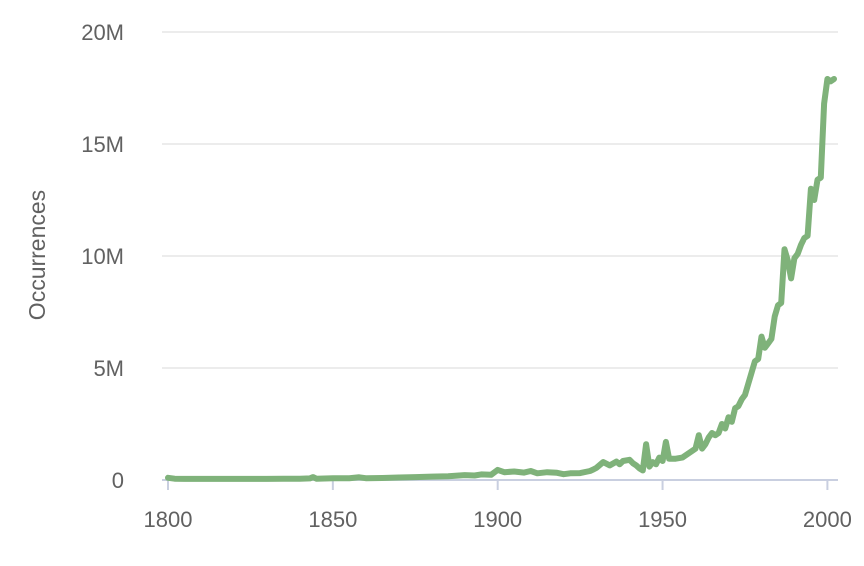  Describe the element at coordinates (827, 519) in the screenshot. I see `x-tick-label: 2000` at that location.